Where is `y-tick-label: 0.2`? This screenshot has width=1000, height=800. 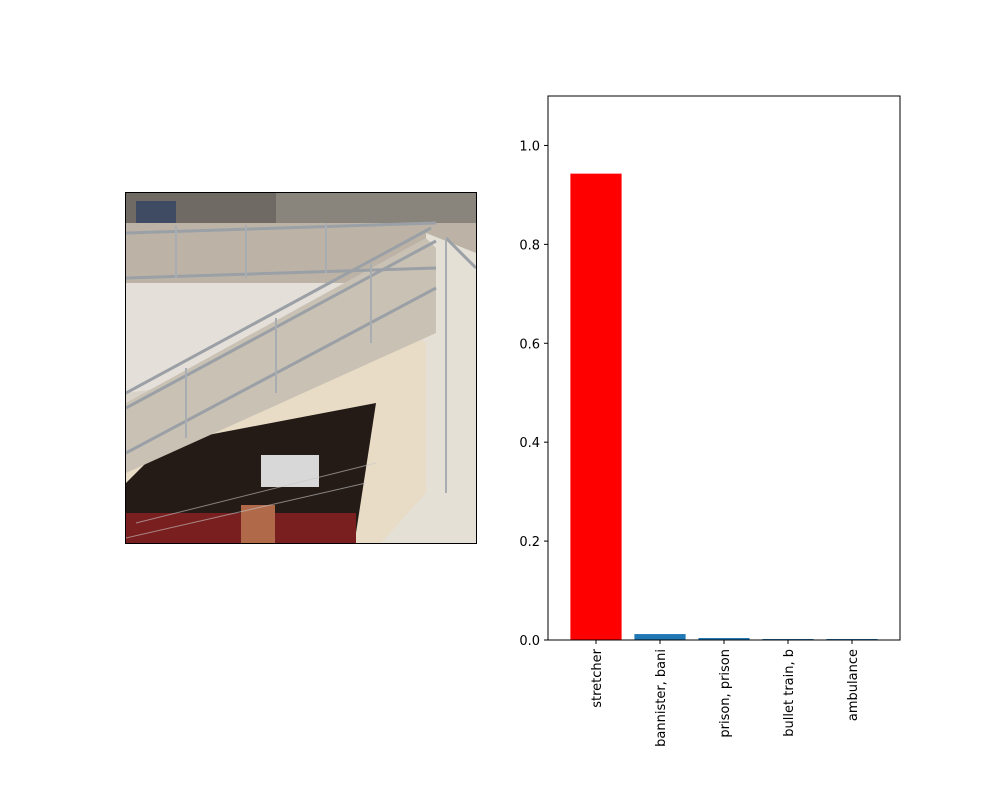
y-tick-label: 0.2 is located at coordinates (529, 542).